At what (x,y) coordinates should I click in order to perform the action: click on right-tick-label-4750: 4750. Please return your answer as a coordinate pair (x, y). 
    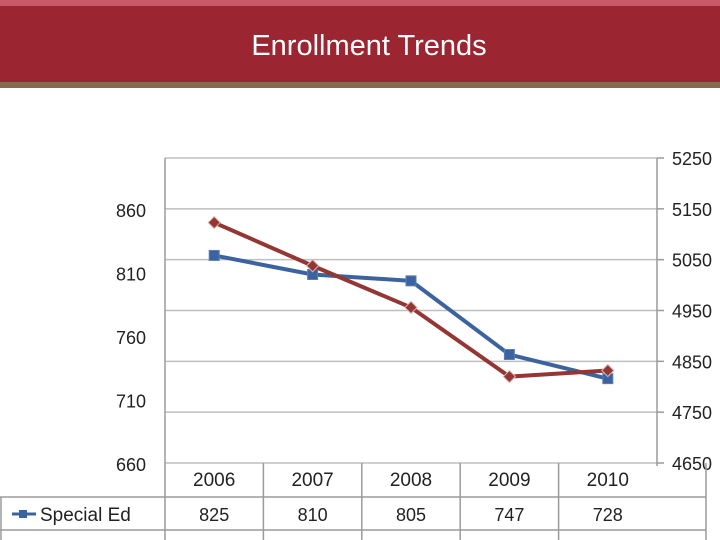
    Looking at the image, I should click on (692, 413).